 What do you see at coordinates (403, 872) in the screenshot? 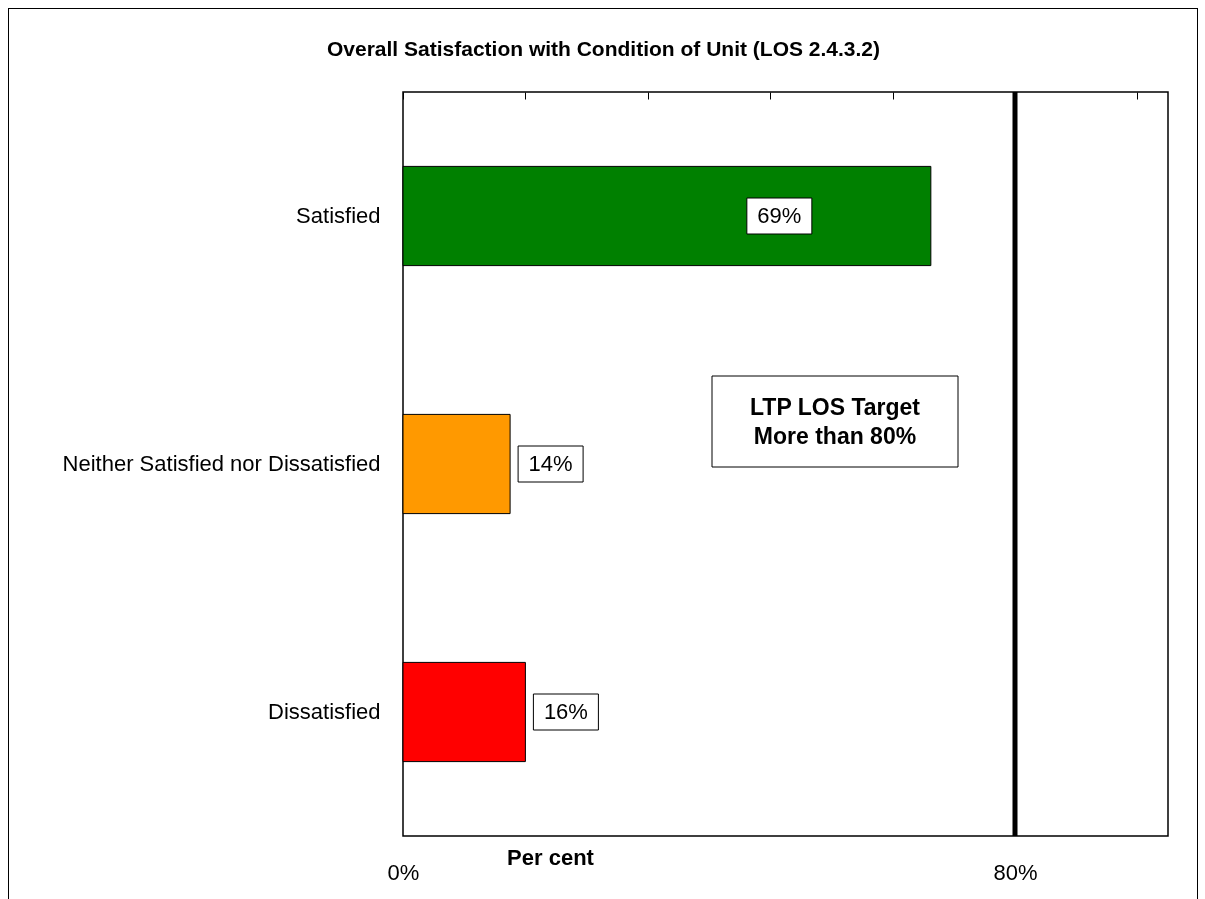
I see `x-tick-label: 0%` at bounding box center [403, 872].